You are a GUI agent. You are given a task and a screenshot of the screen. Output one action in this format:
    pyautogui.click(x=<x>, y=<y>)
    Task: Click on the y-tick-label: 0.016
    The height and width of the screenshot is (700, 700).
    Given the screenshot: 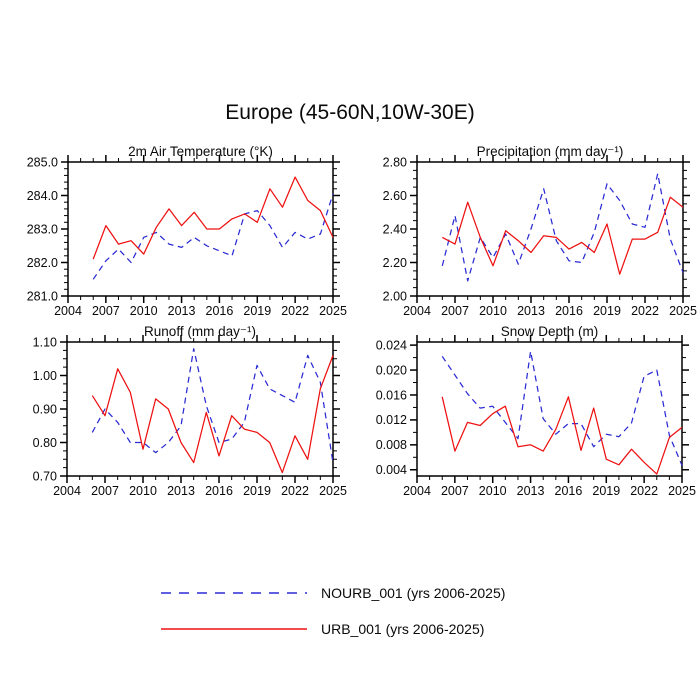 What is the action you would take?
    pyautogui.click(x=391, y=395)
    